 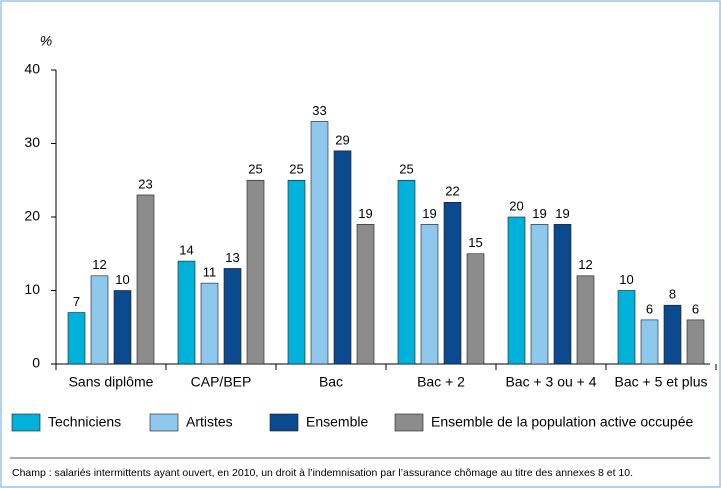 I want to click on data-label: 11, so click(x=210, y=272).